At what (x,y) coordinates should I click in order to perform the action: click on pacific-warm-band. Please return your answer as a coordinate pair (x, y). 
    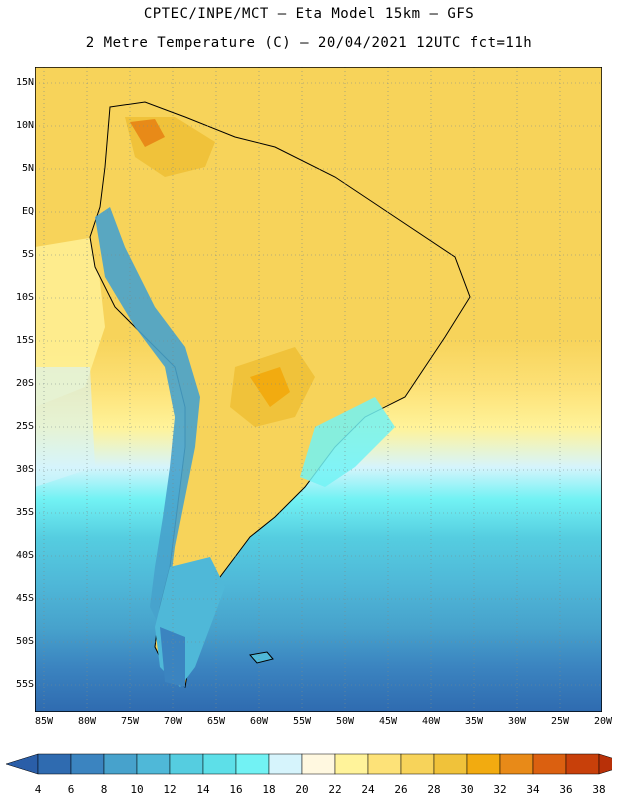
    Looking at the image, I should click on (70, 322).